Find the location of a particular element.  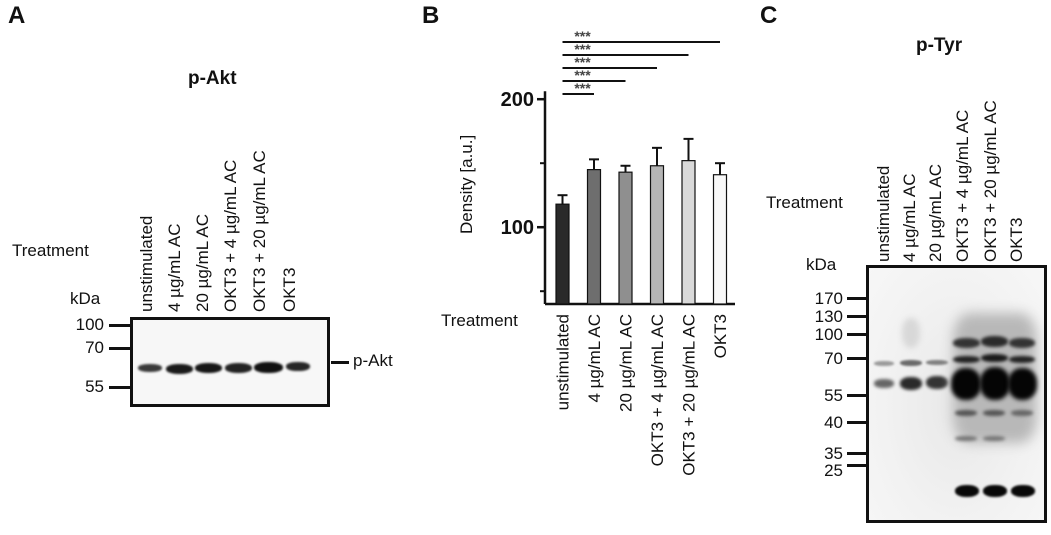

panel-c-title: p-Tyr is located at coordinates (939, 45).